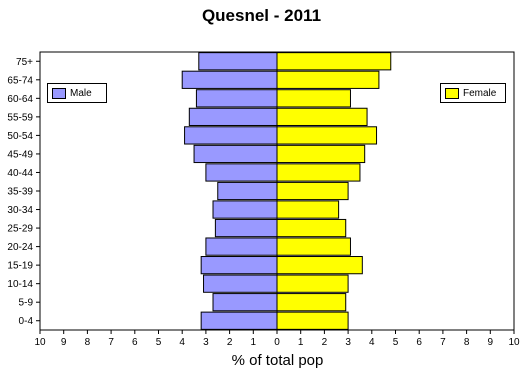 The height and width of the screenshot is (374, 523). What do you see at coordinates (81, 93) in the screenshot?
I see `legend-male-label: Male` at bounding box center [81, 93].